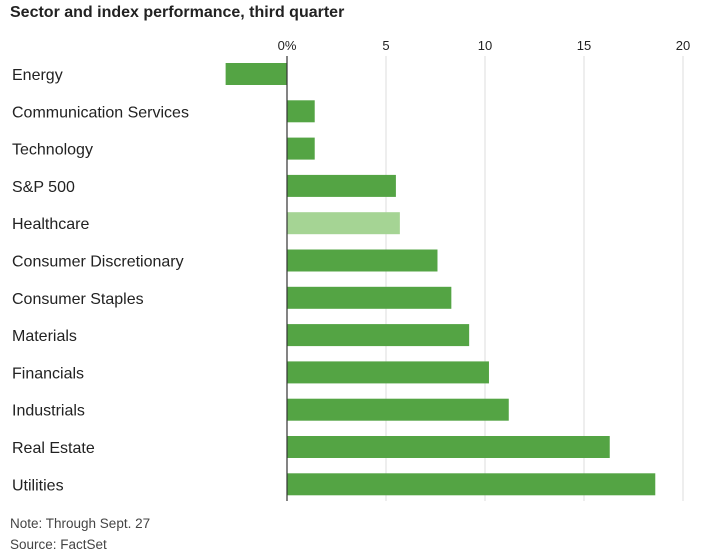 This screenshot has width=705, height=560. I want to click on bar-real-estate, so click(448, 447).